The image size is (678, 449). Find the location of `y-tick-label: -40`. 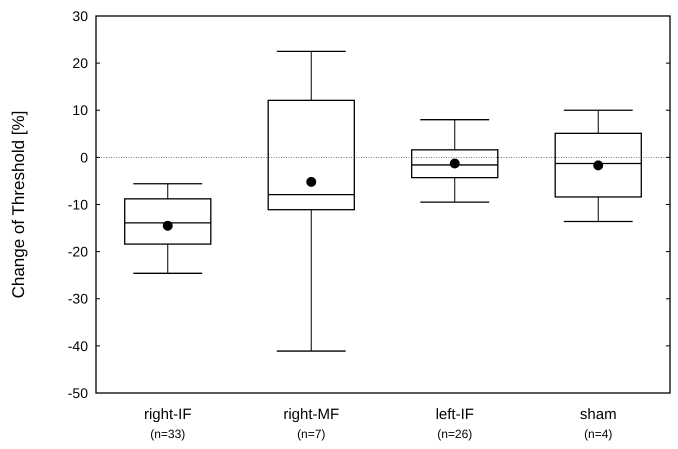

y-tick-label: -40 is located at coordinates (78, 346).